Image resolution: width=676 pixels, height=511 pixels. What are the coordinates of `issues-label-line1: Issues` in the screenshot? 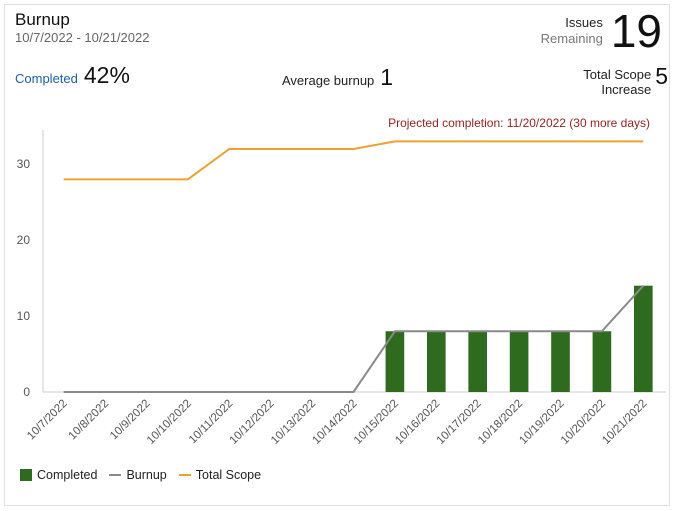 It's located at (584, 22).